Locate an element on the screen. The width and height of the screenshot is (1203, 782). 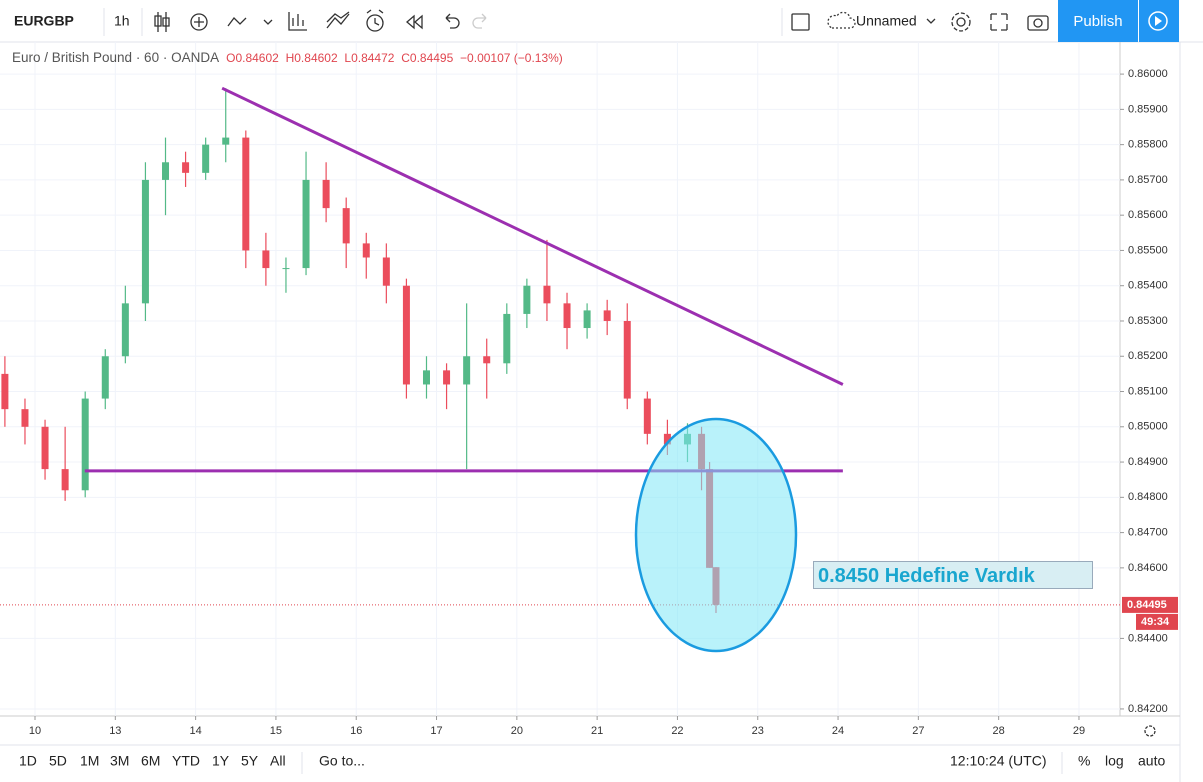
y-tick-label: 0.85000 is located at coordinates (1148, 427).